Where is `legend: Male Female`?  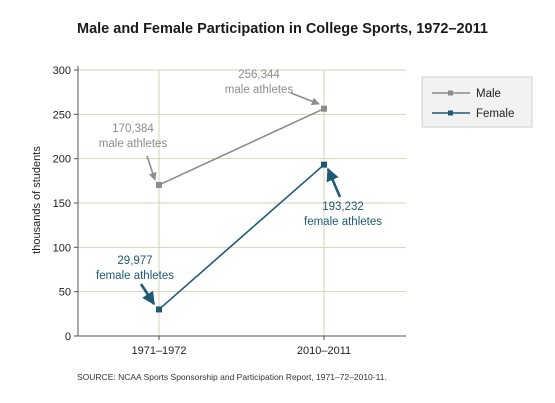 legend: Male Female is located at coordinates (477, 102).